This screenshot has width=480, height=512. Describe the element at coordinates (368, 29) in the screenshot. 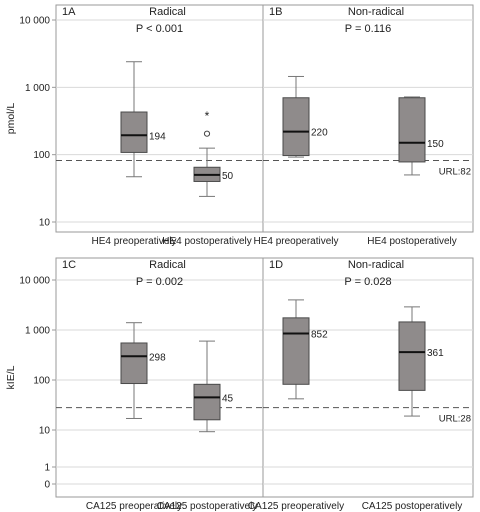

I see `p-value-label: P = 0.116` at that location.